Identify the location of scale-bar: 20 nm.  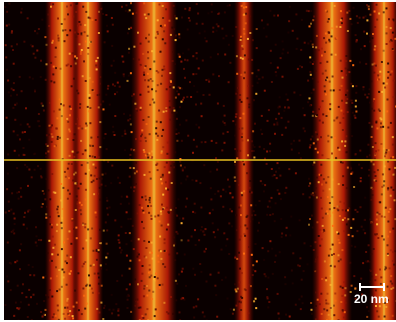
(374, 295).